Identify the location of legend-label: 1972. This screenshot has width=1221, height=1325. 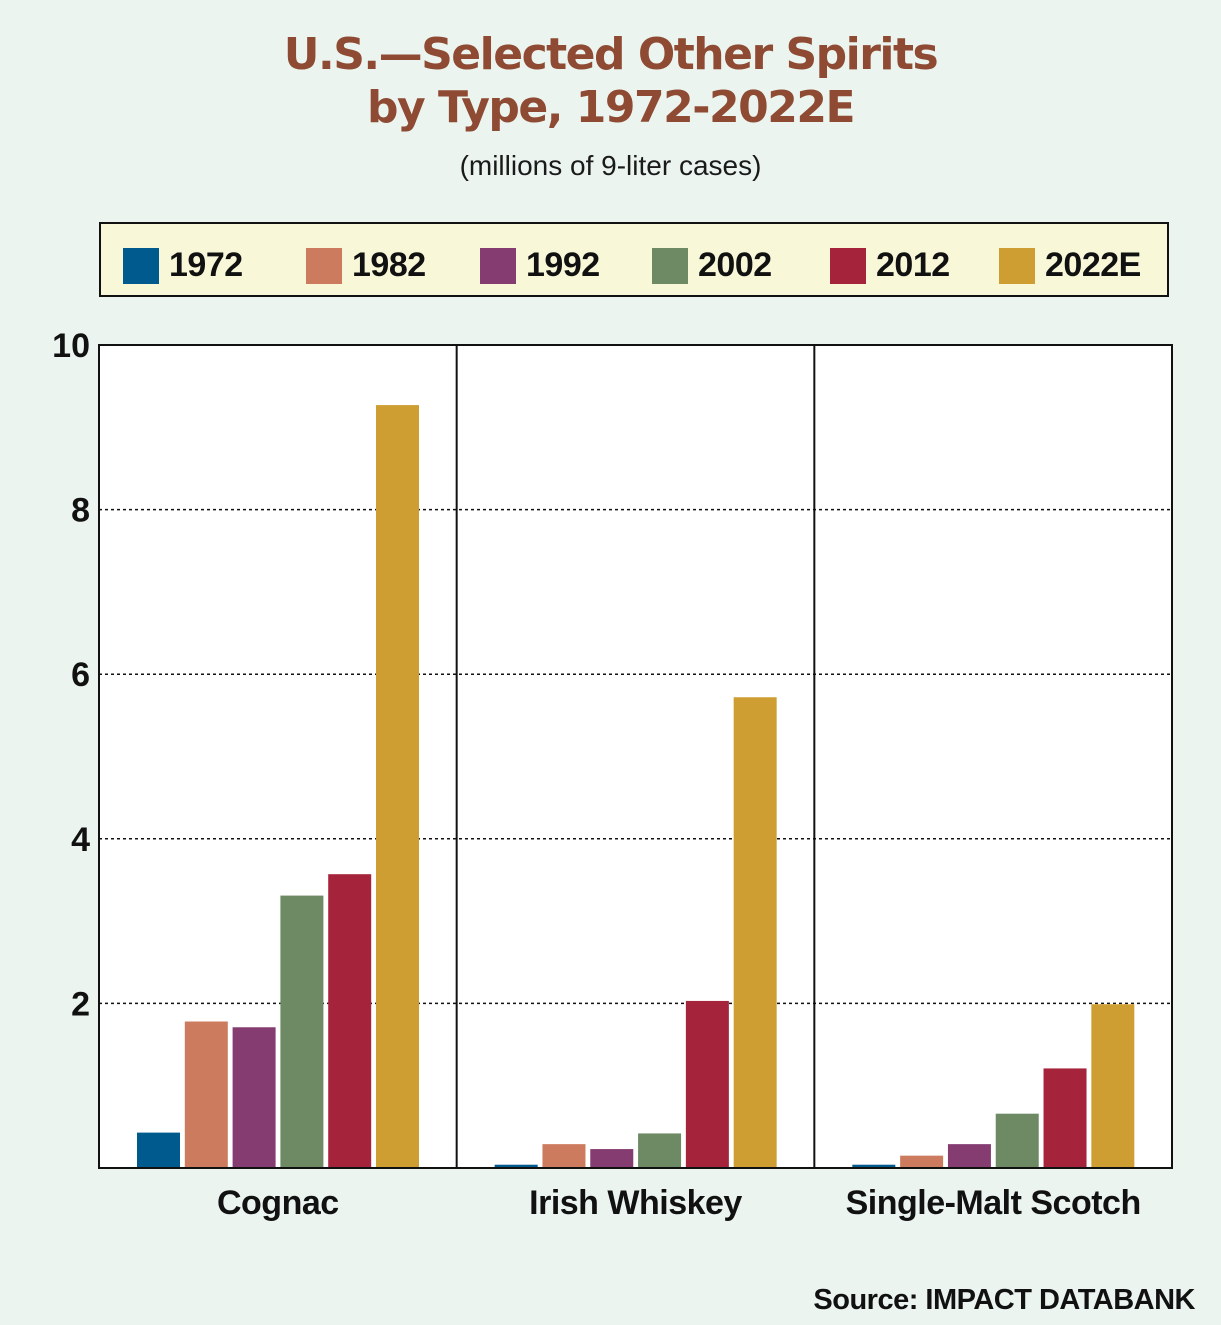
(206, 265).